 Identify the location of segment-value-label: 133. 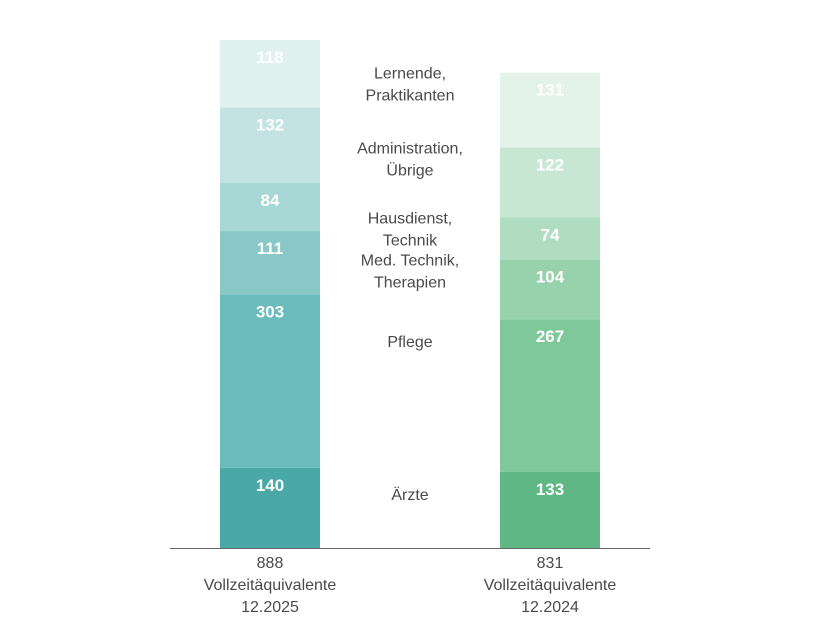
(550, 489).